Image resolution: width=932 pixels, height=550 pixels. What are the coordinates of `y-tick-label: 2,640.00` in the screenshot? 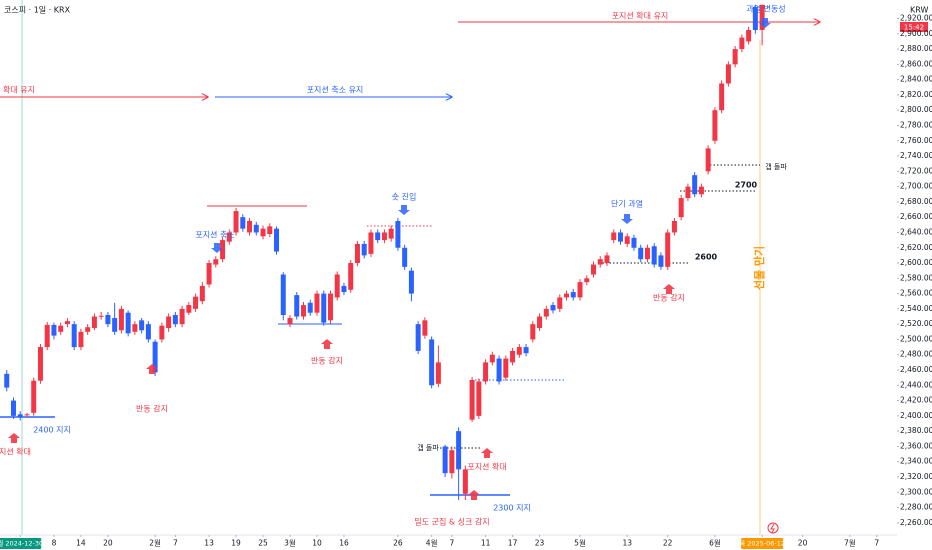 It's located at (916, 231).